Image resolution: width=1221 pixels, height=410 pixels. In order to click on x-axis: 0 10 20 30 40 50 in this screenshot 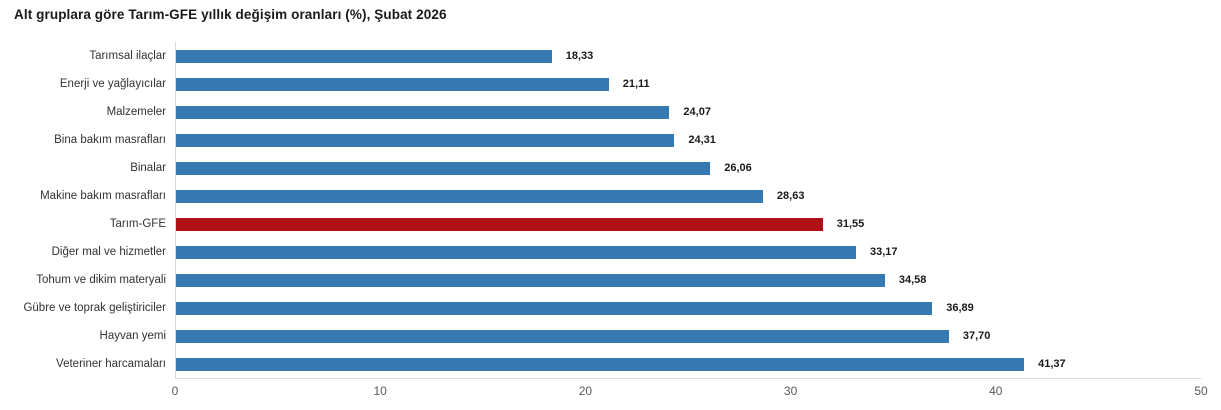, I will do `click(689, 393)`.